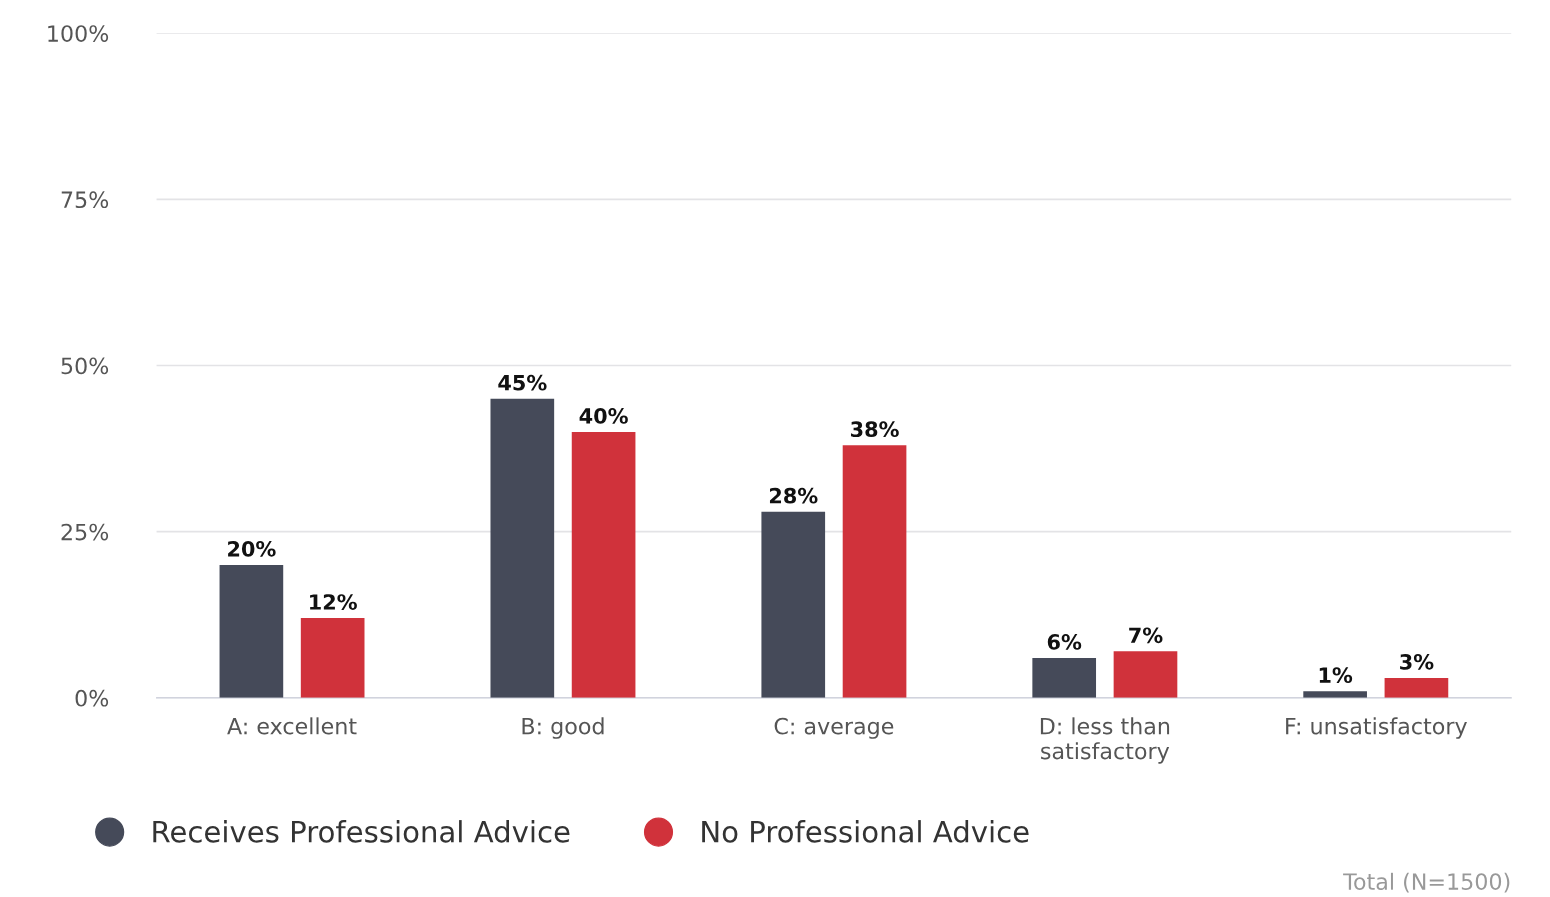 Image resolution: width=1550 pixels, height=897 pixels. What do you see at coordinates (563, 728) in the screenshot?
I see `x-tick-label: B: good` at bounding box center [563, 728].